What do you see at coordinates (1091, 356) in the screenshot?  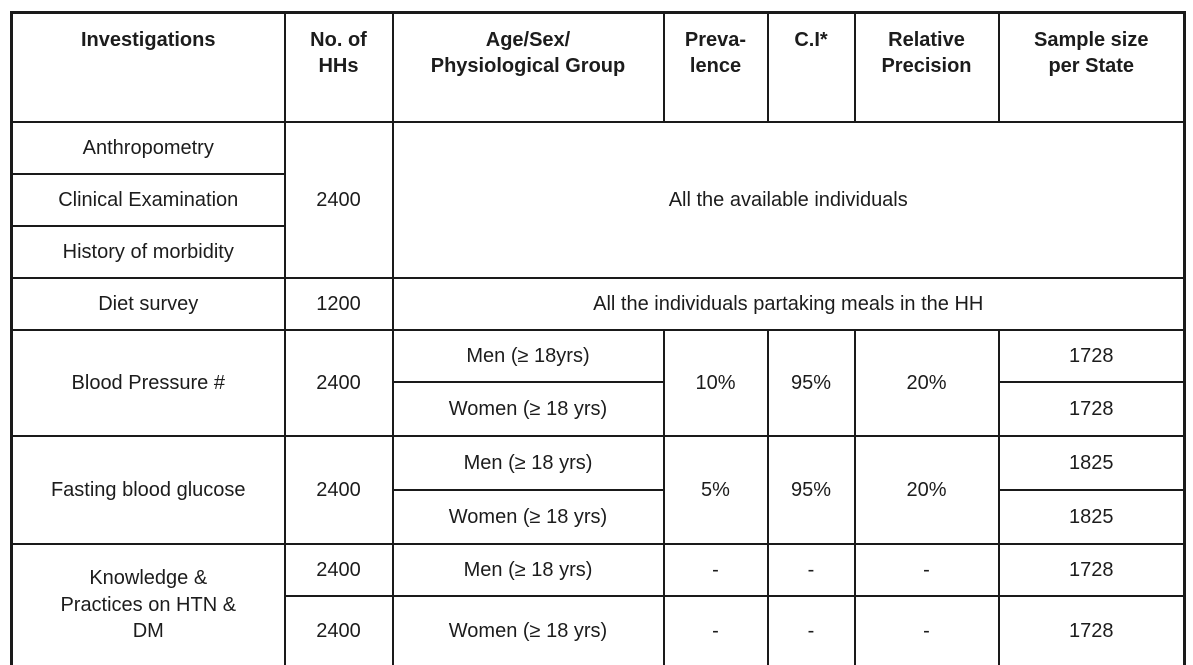 I see `cell-sample-bp-men: 1728` at bounding box center [1091, 356].